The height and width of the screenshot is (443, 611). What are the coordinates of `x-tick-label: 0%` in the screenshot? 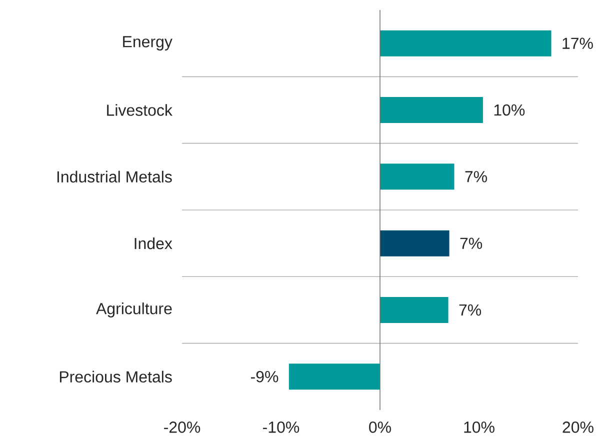 It's located at (380, 427).